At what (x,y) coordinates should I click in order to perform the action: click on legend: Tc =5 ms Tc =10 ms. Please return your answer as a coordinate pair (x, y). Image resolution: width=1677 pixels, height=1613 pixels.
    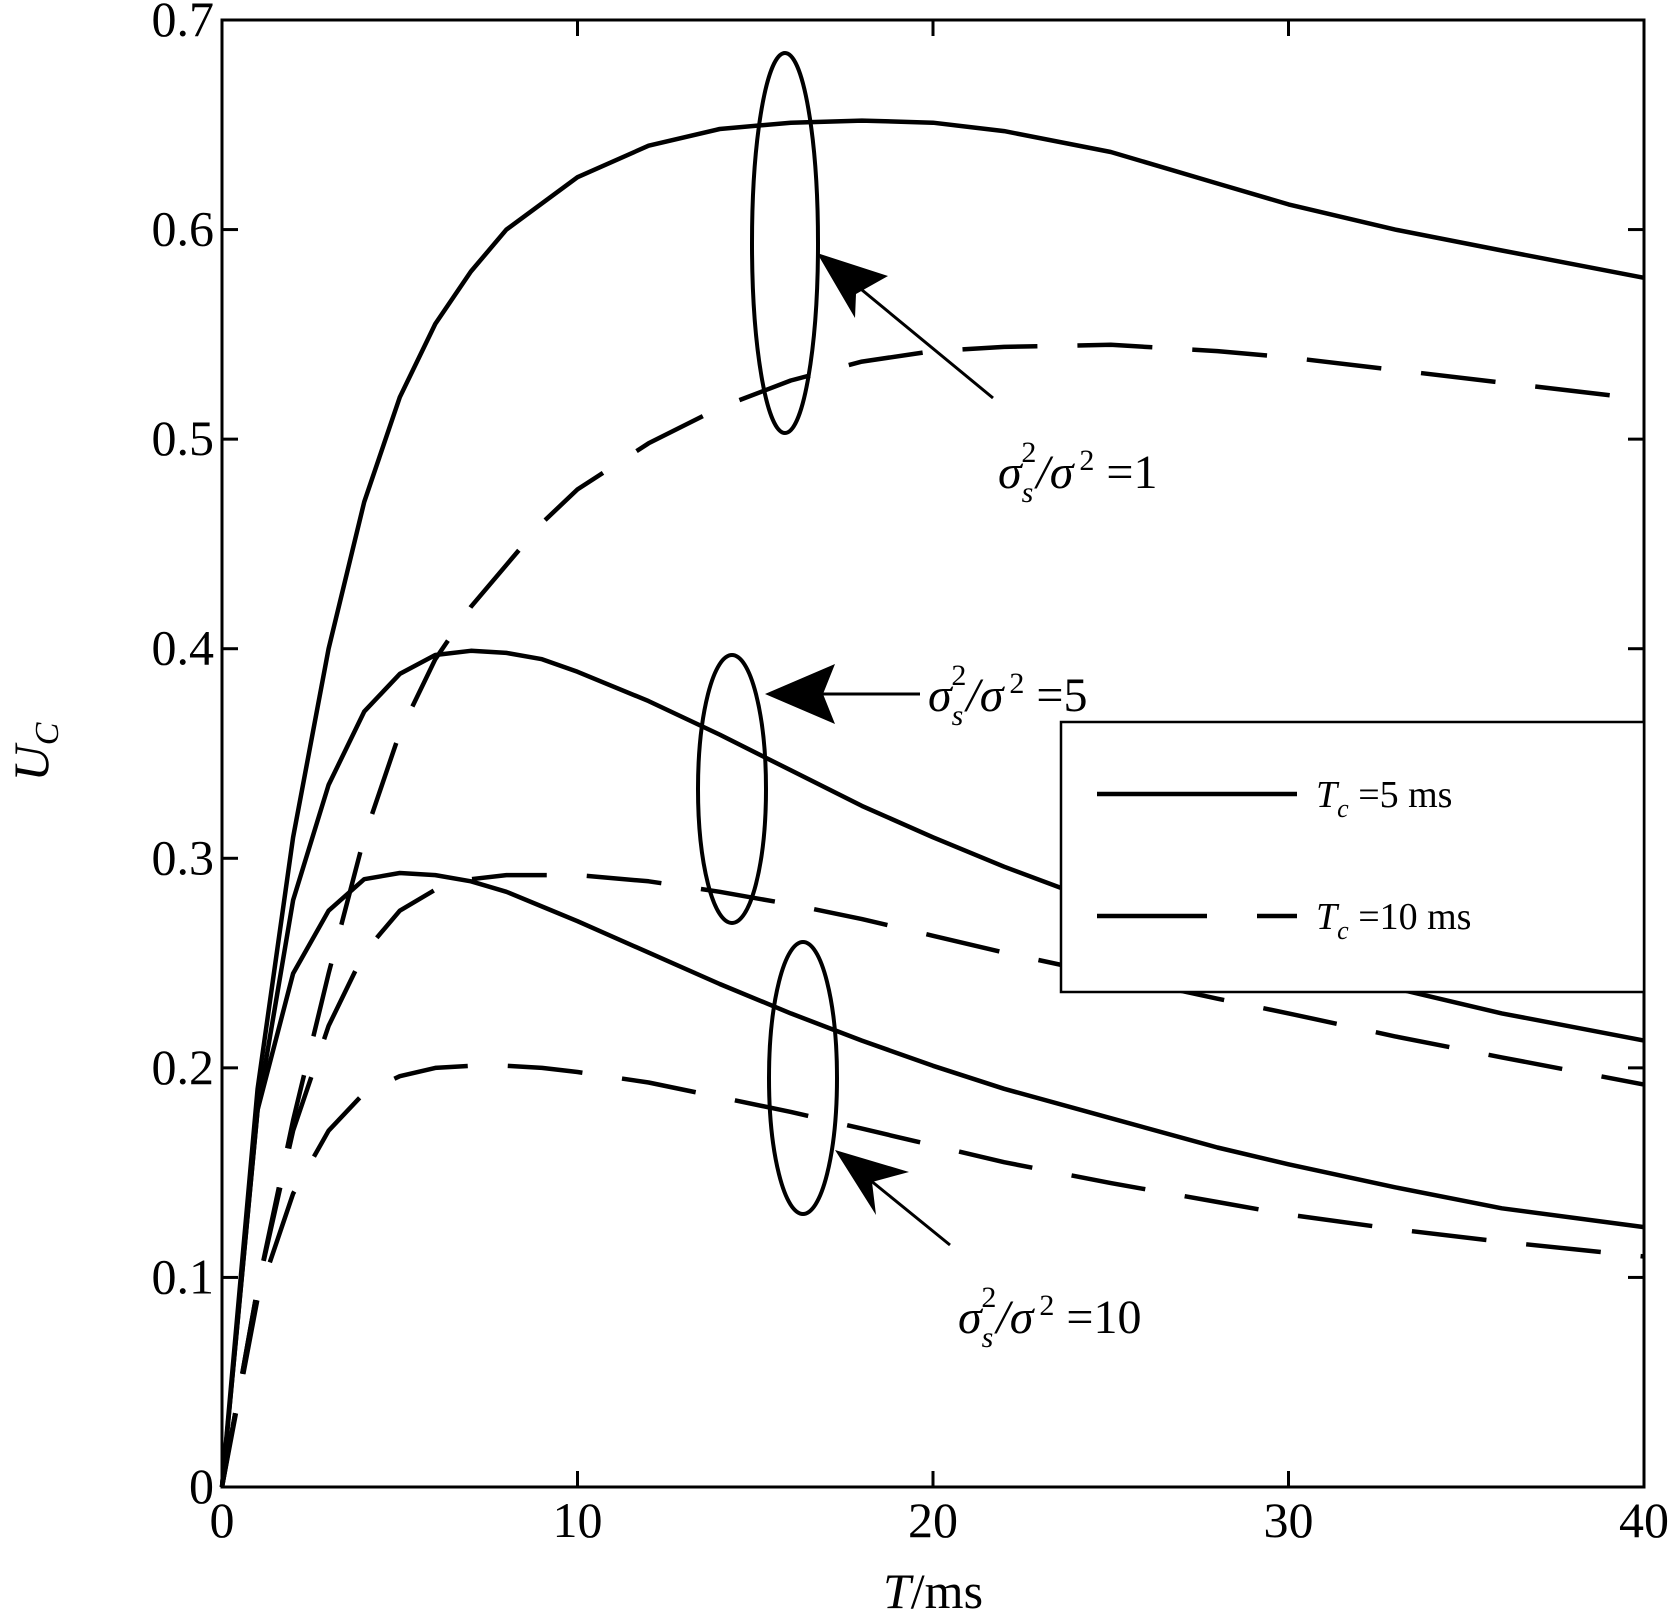
    Looking at the image, I should click on (1352, 857).